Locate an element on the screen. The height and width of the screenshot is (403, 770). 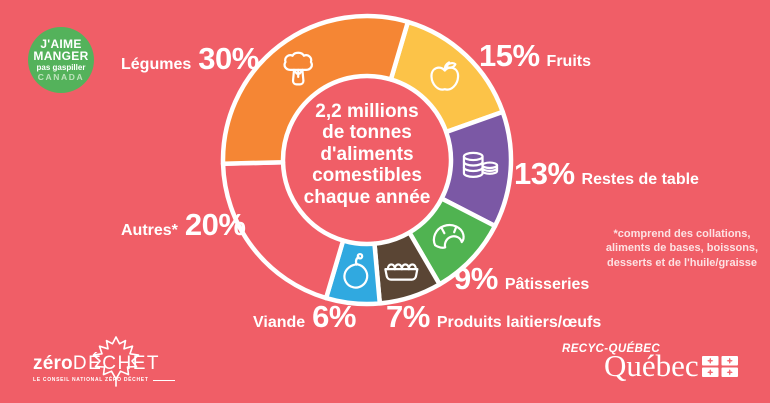
slice-percent: 15% is located at coordinates (509, 55).